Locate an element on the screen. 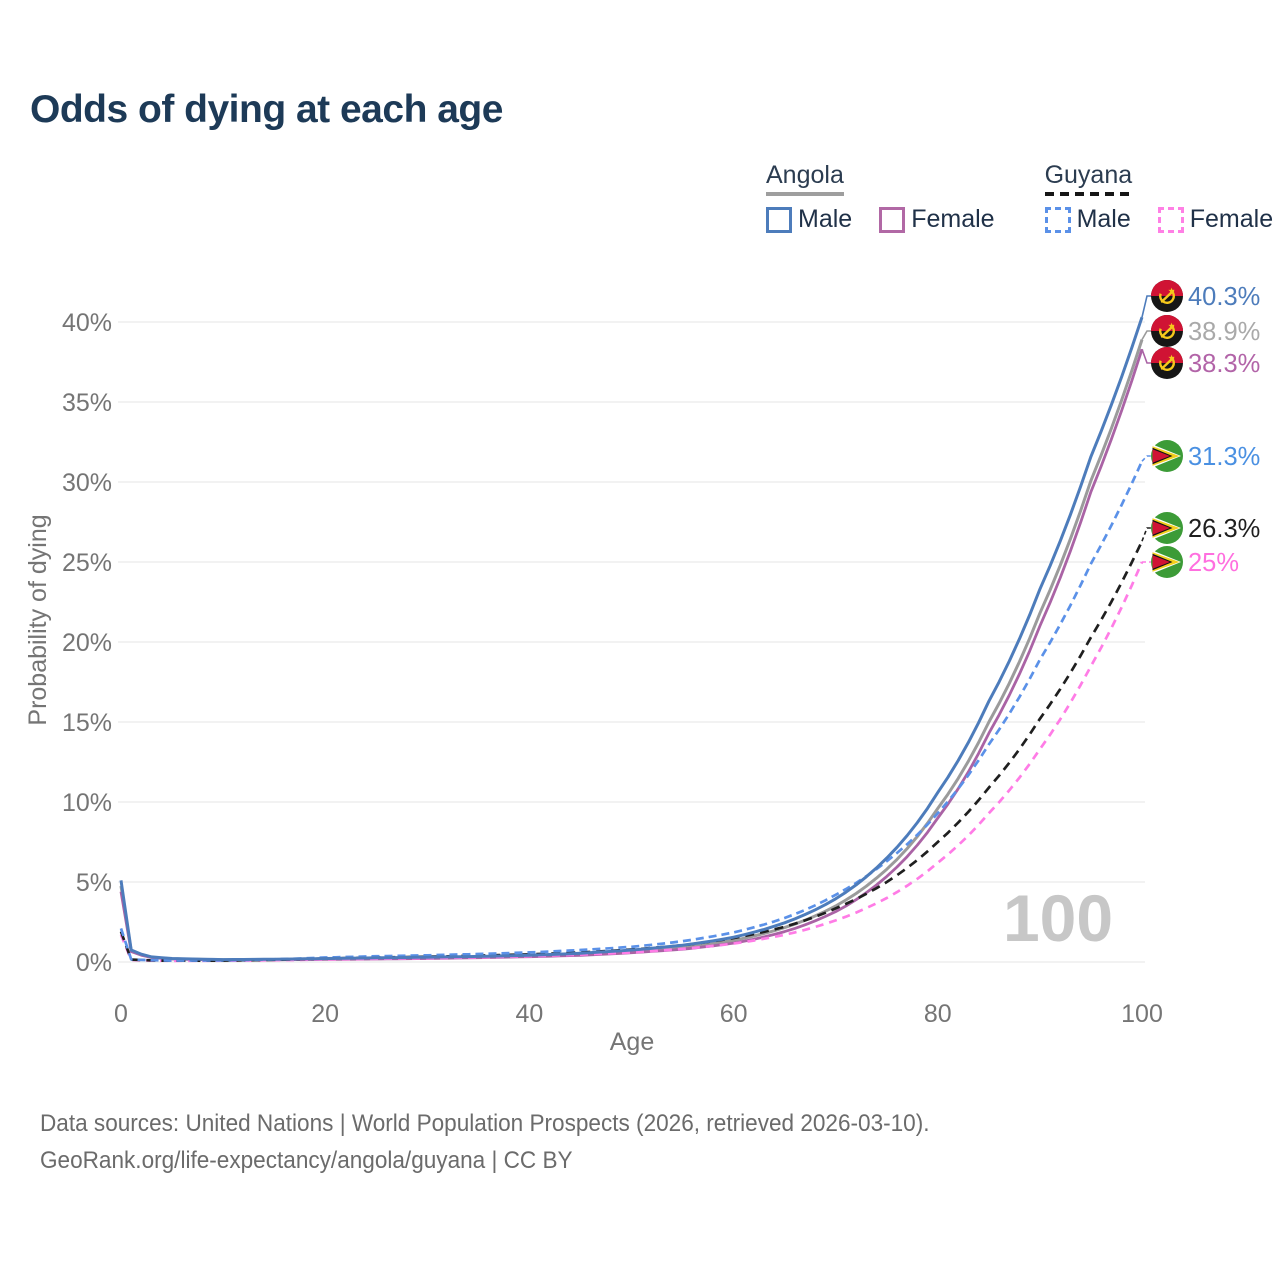  end-connector-guyana-male is located at coordinates (1146, 458).